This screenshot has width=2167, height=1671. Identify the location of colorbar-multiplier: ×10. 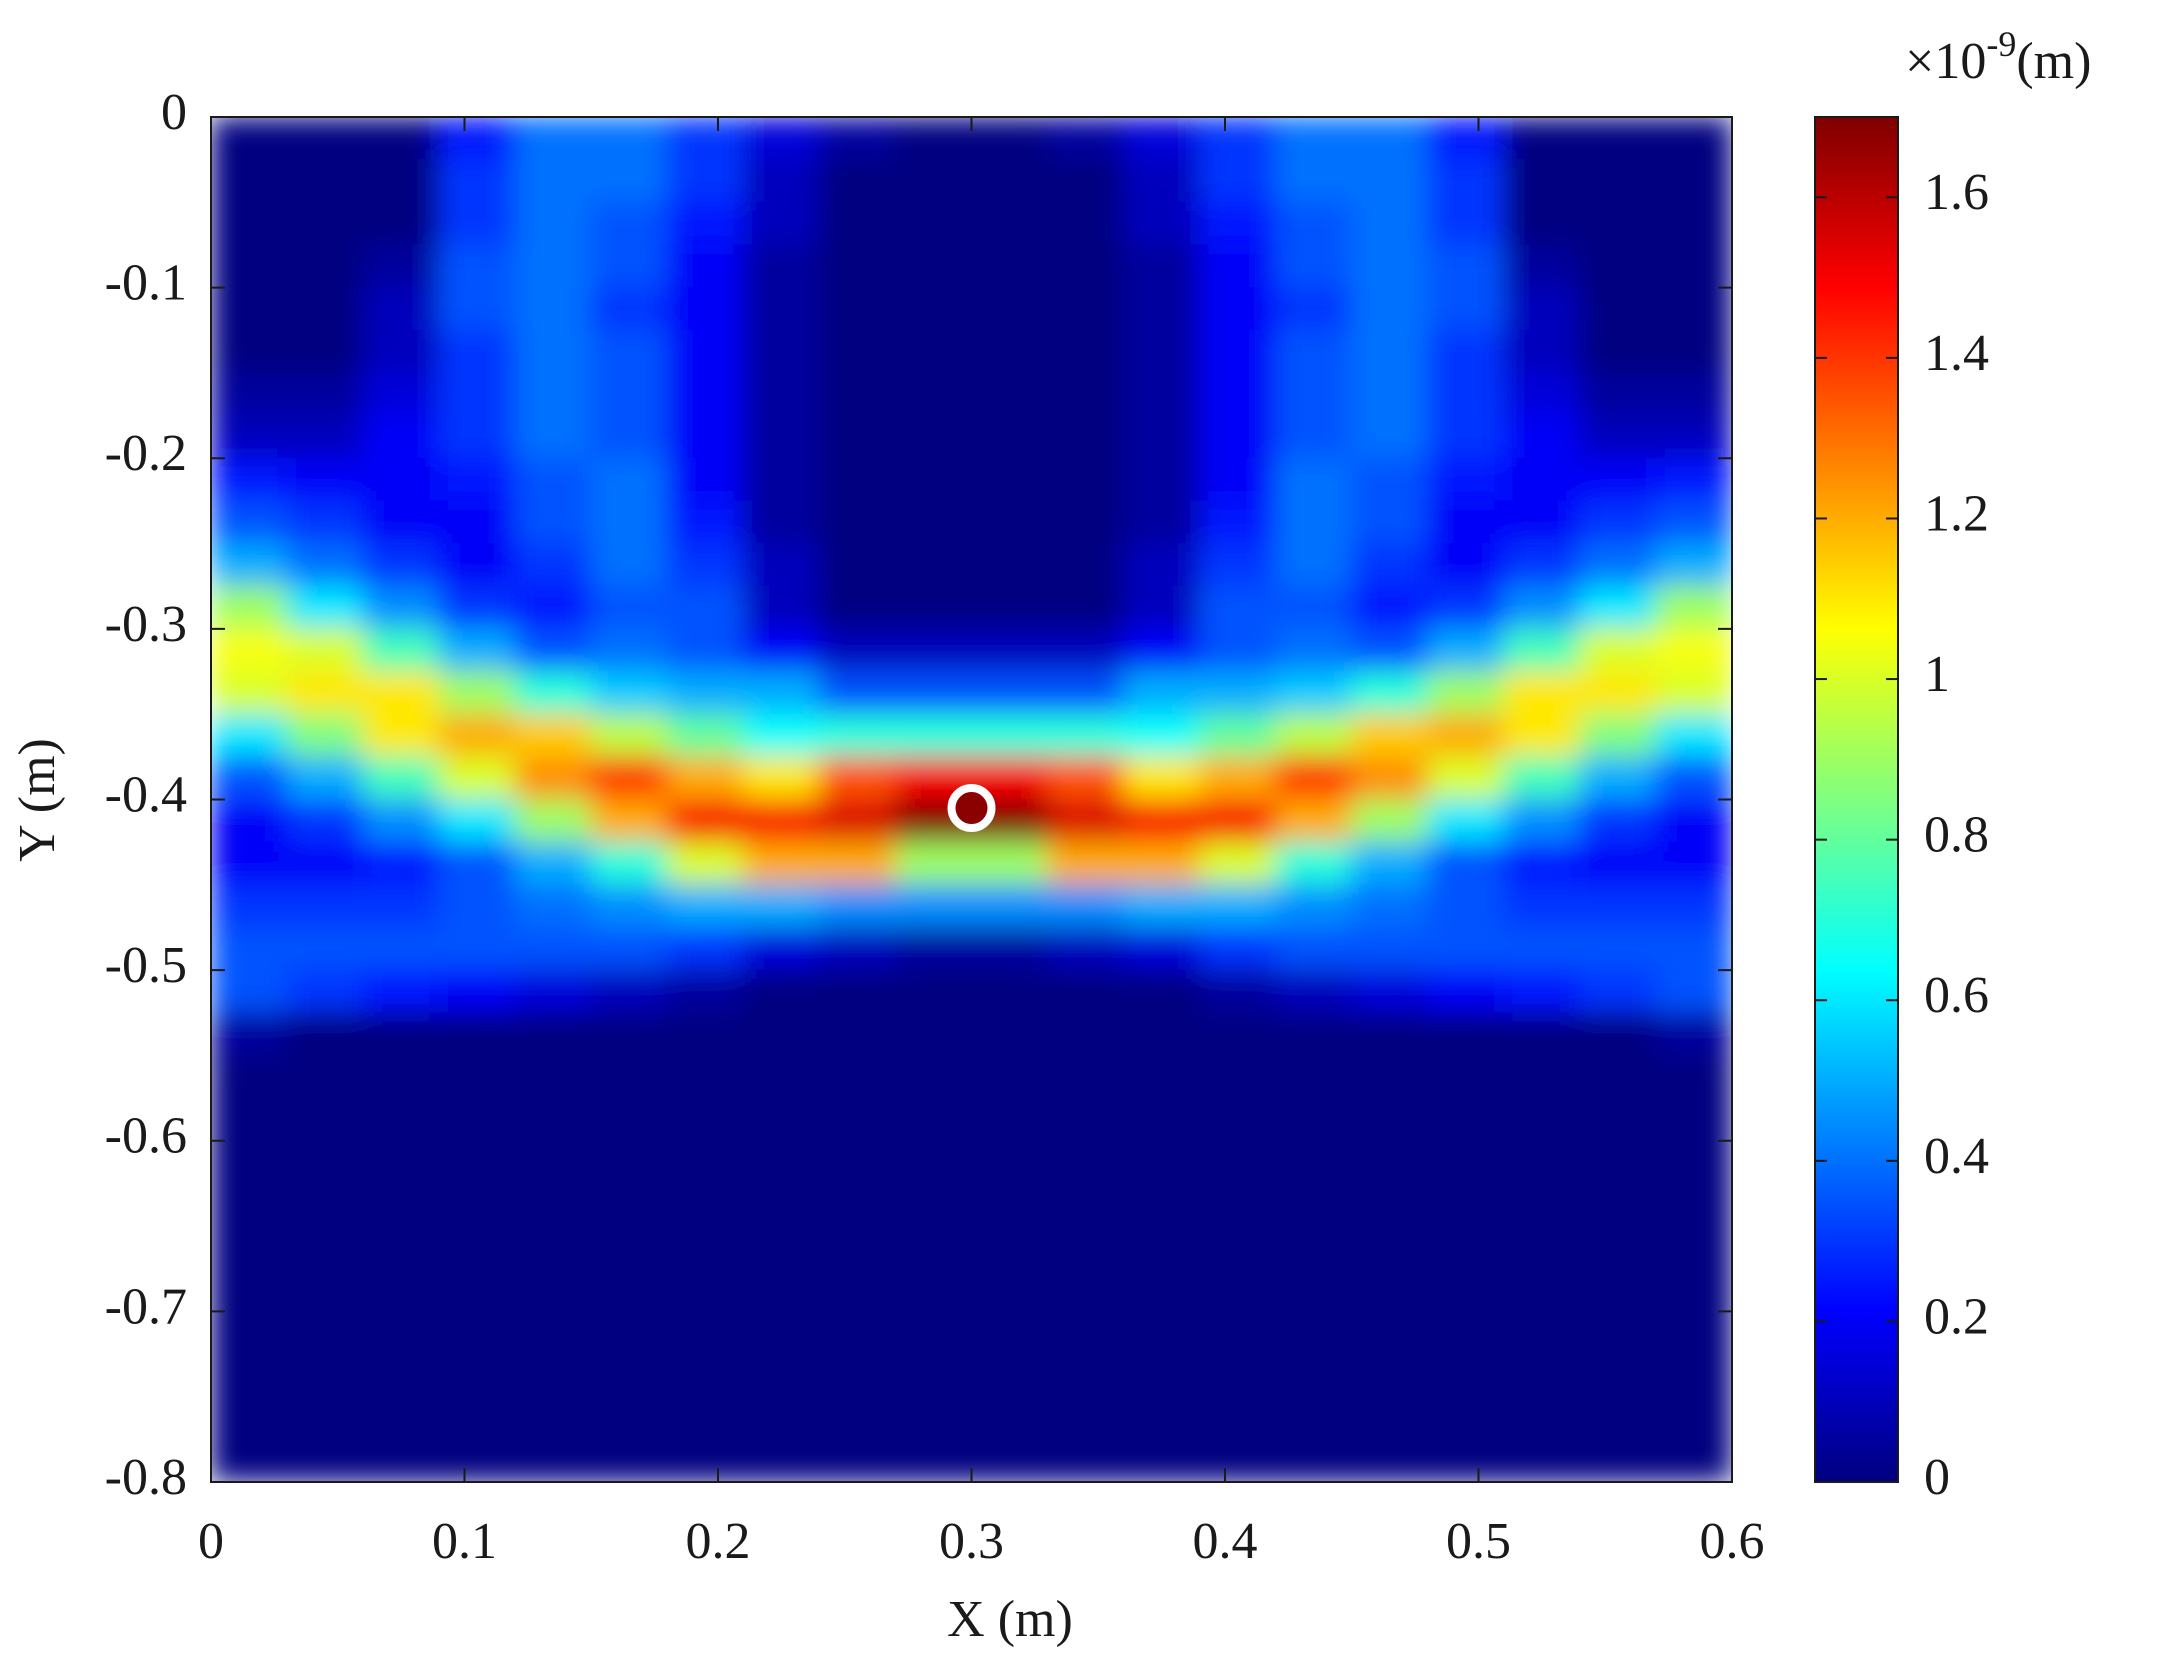
(1945, 61).